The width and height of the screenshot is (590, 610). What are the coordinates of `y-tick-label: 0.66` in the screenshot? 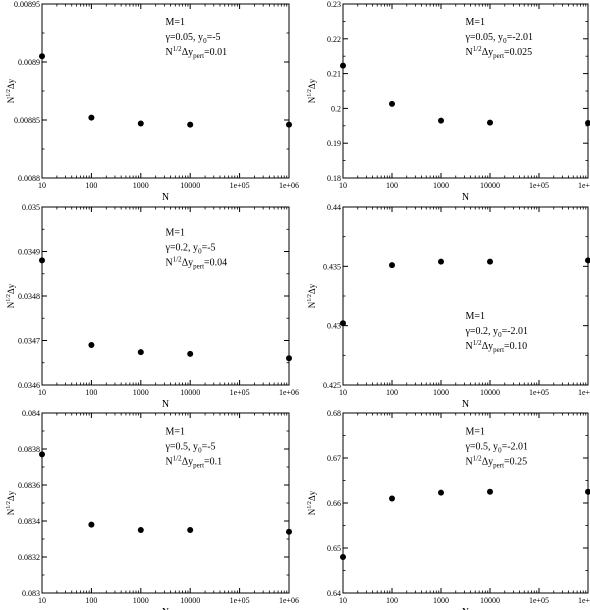 It's located at (334, 503).